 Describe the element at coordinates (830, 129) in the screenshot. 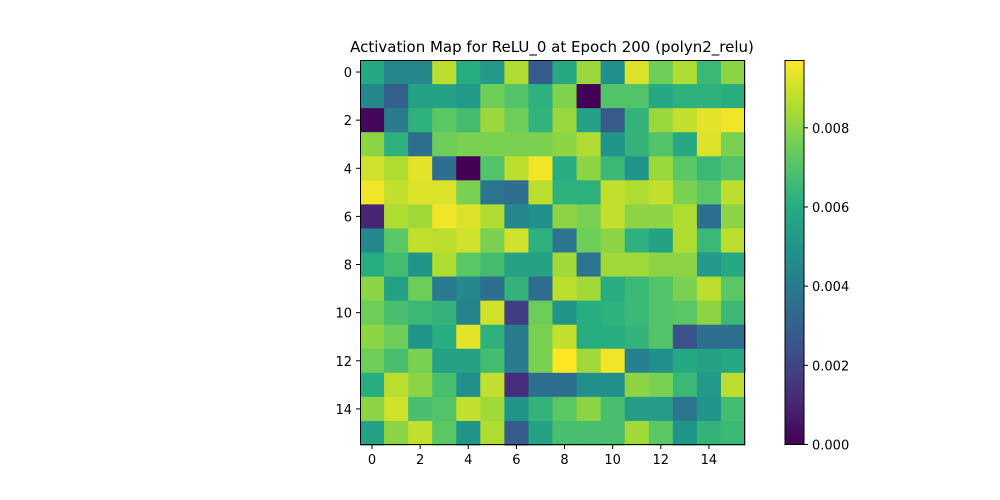

I see `colorbar-tick-label: 0.008` at that location.